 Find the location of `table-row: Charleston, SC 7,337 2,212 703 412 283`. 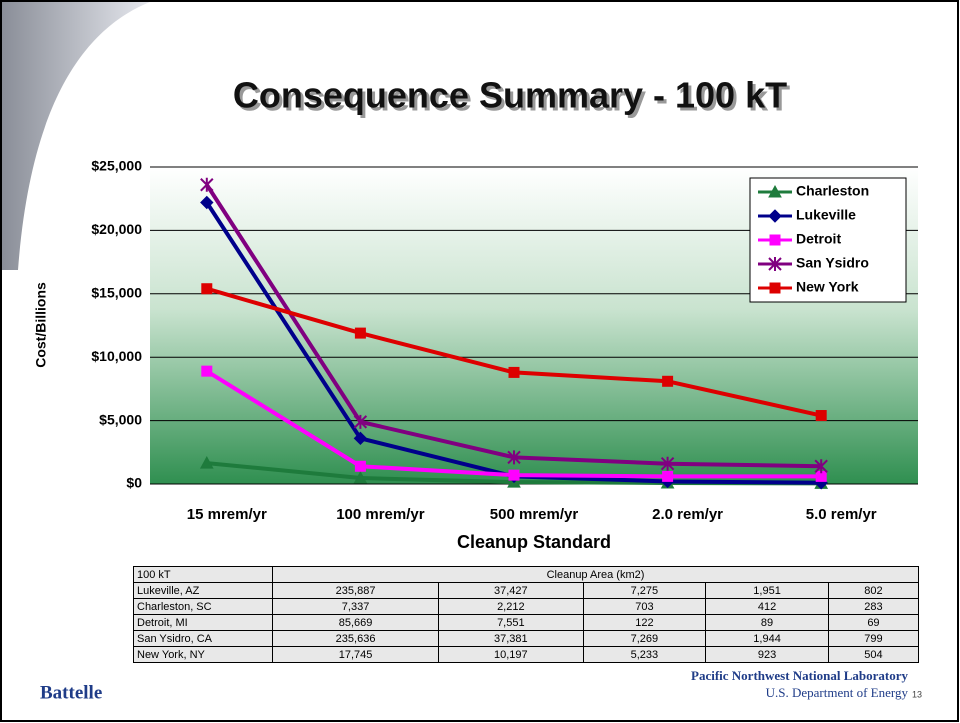

table-row: Charleston, SC 7,337 2,212 703 412 283 is located at coordinates (526, 606).